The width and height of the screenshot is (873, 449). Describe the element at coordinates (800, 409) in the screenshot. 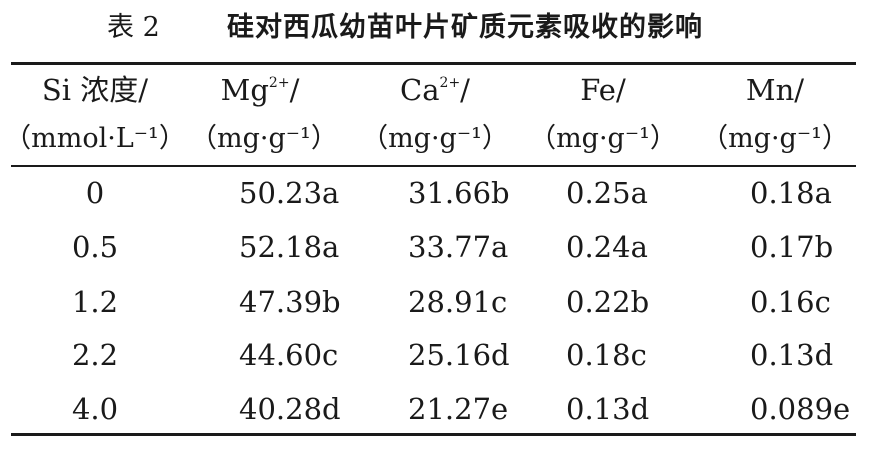

I see `cell-mn: 0.089e` at that location.